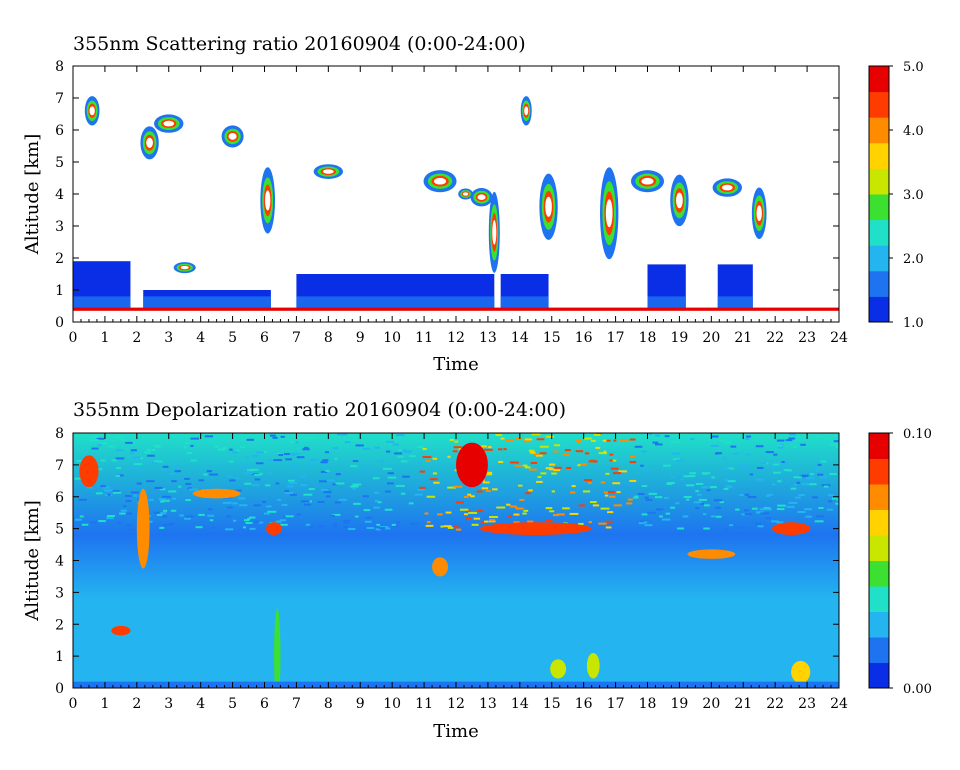 The width and height of the screenshot is (960, 770). Describe the element at coordinates (456, 309) in the screenshot. I see `ground-layer` at that location.